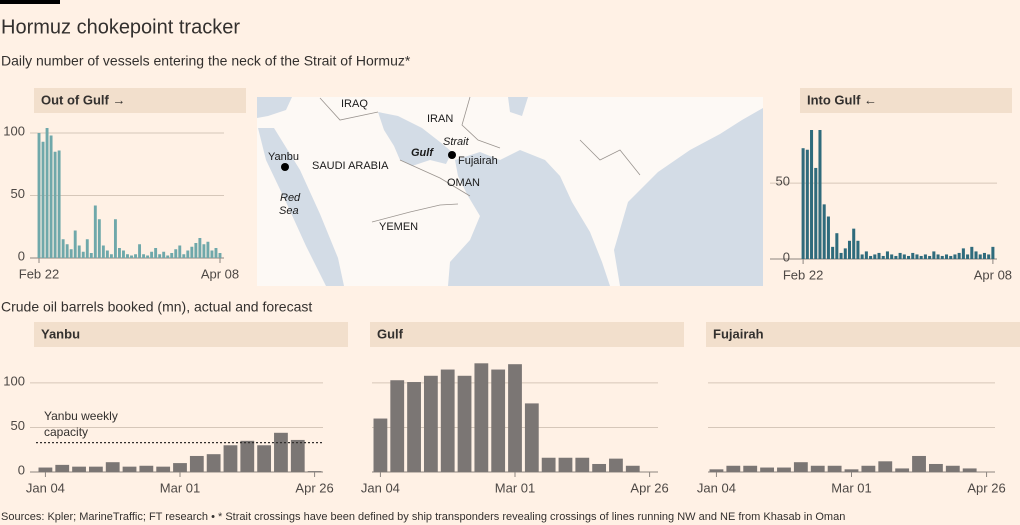 Image resolution: width=1020 pixels, height=525 pixels. I want to click on map-label: YEMEN, so click(398, 227).